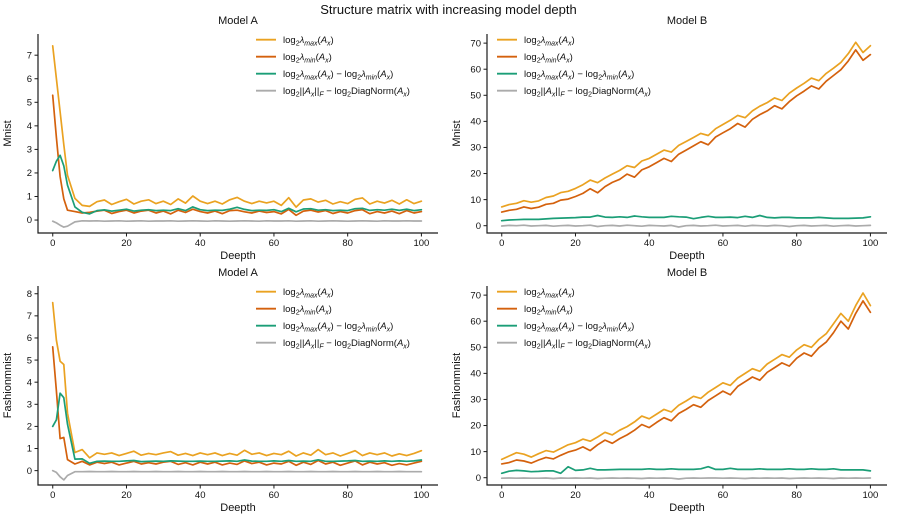  What do you see at coordinates (29, 294) in the screenshot?
I see `y-tick-label: 8` at bounding box center [29, 294].